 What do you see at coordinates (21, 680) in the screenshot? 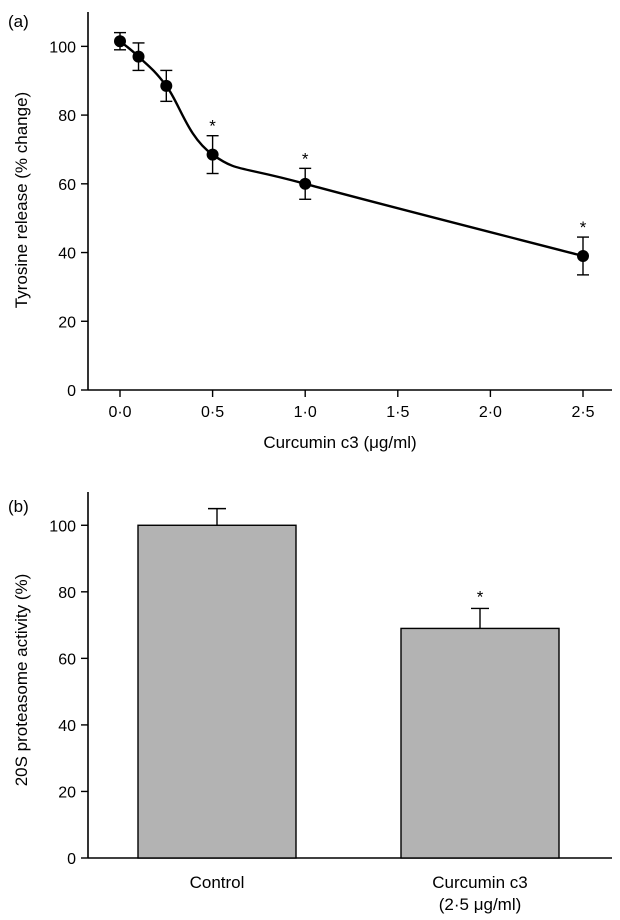
I see `panel-b-y-axis-title: 20S proteasome activity (%)` at bounding box center [21, 680].